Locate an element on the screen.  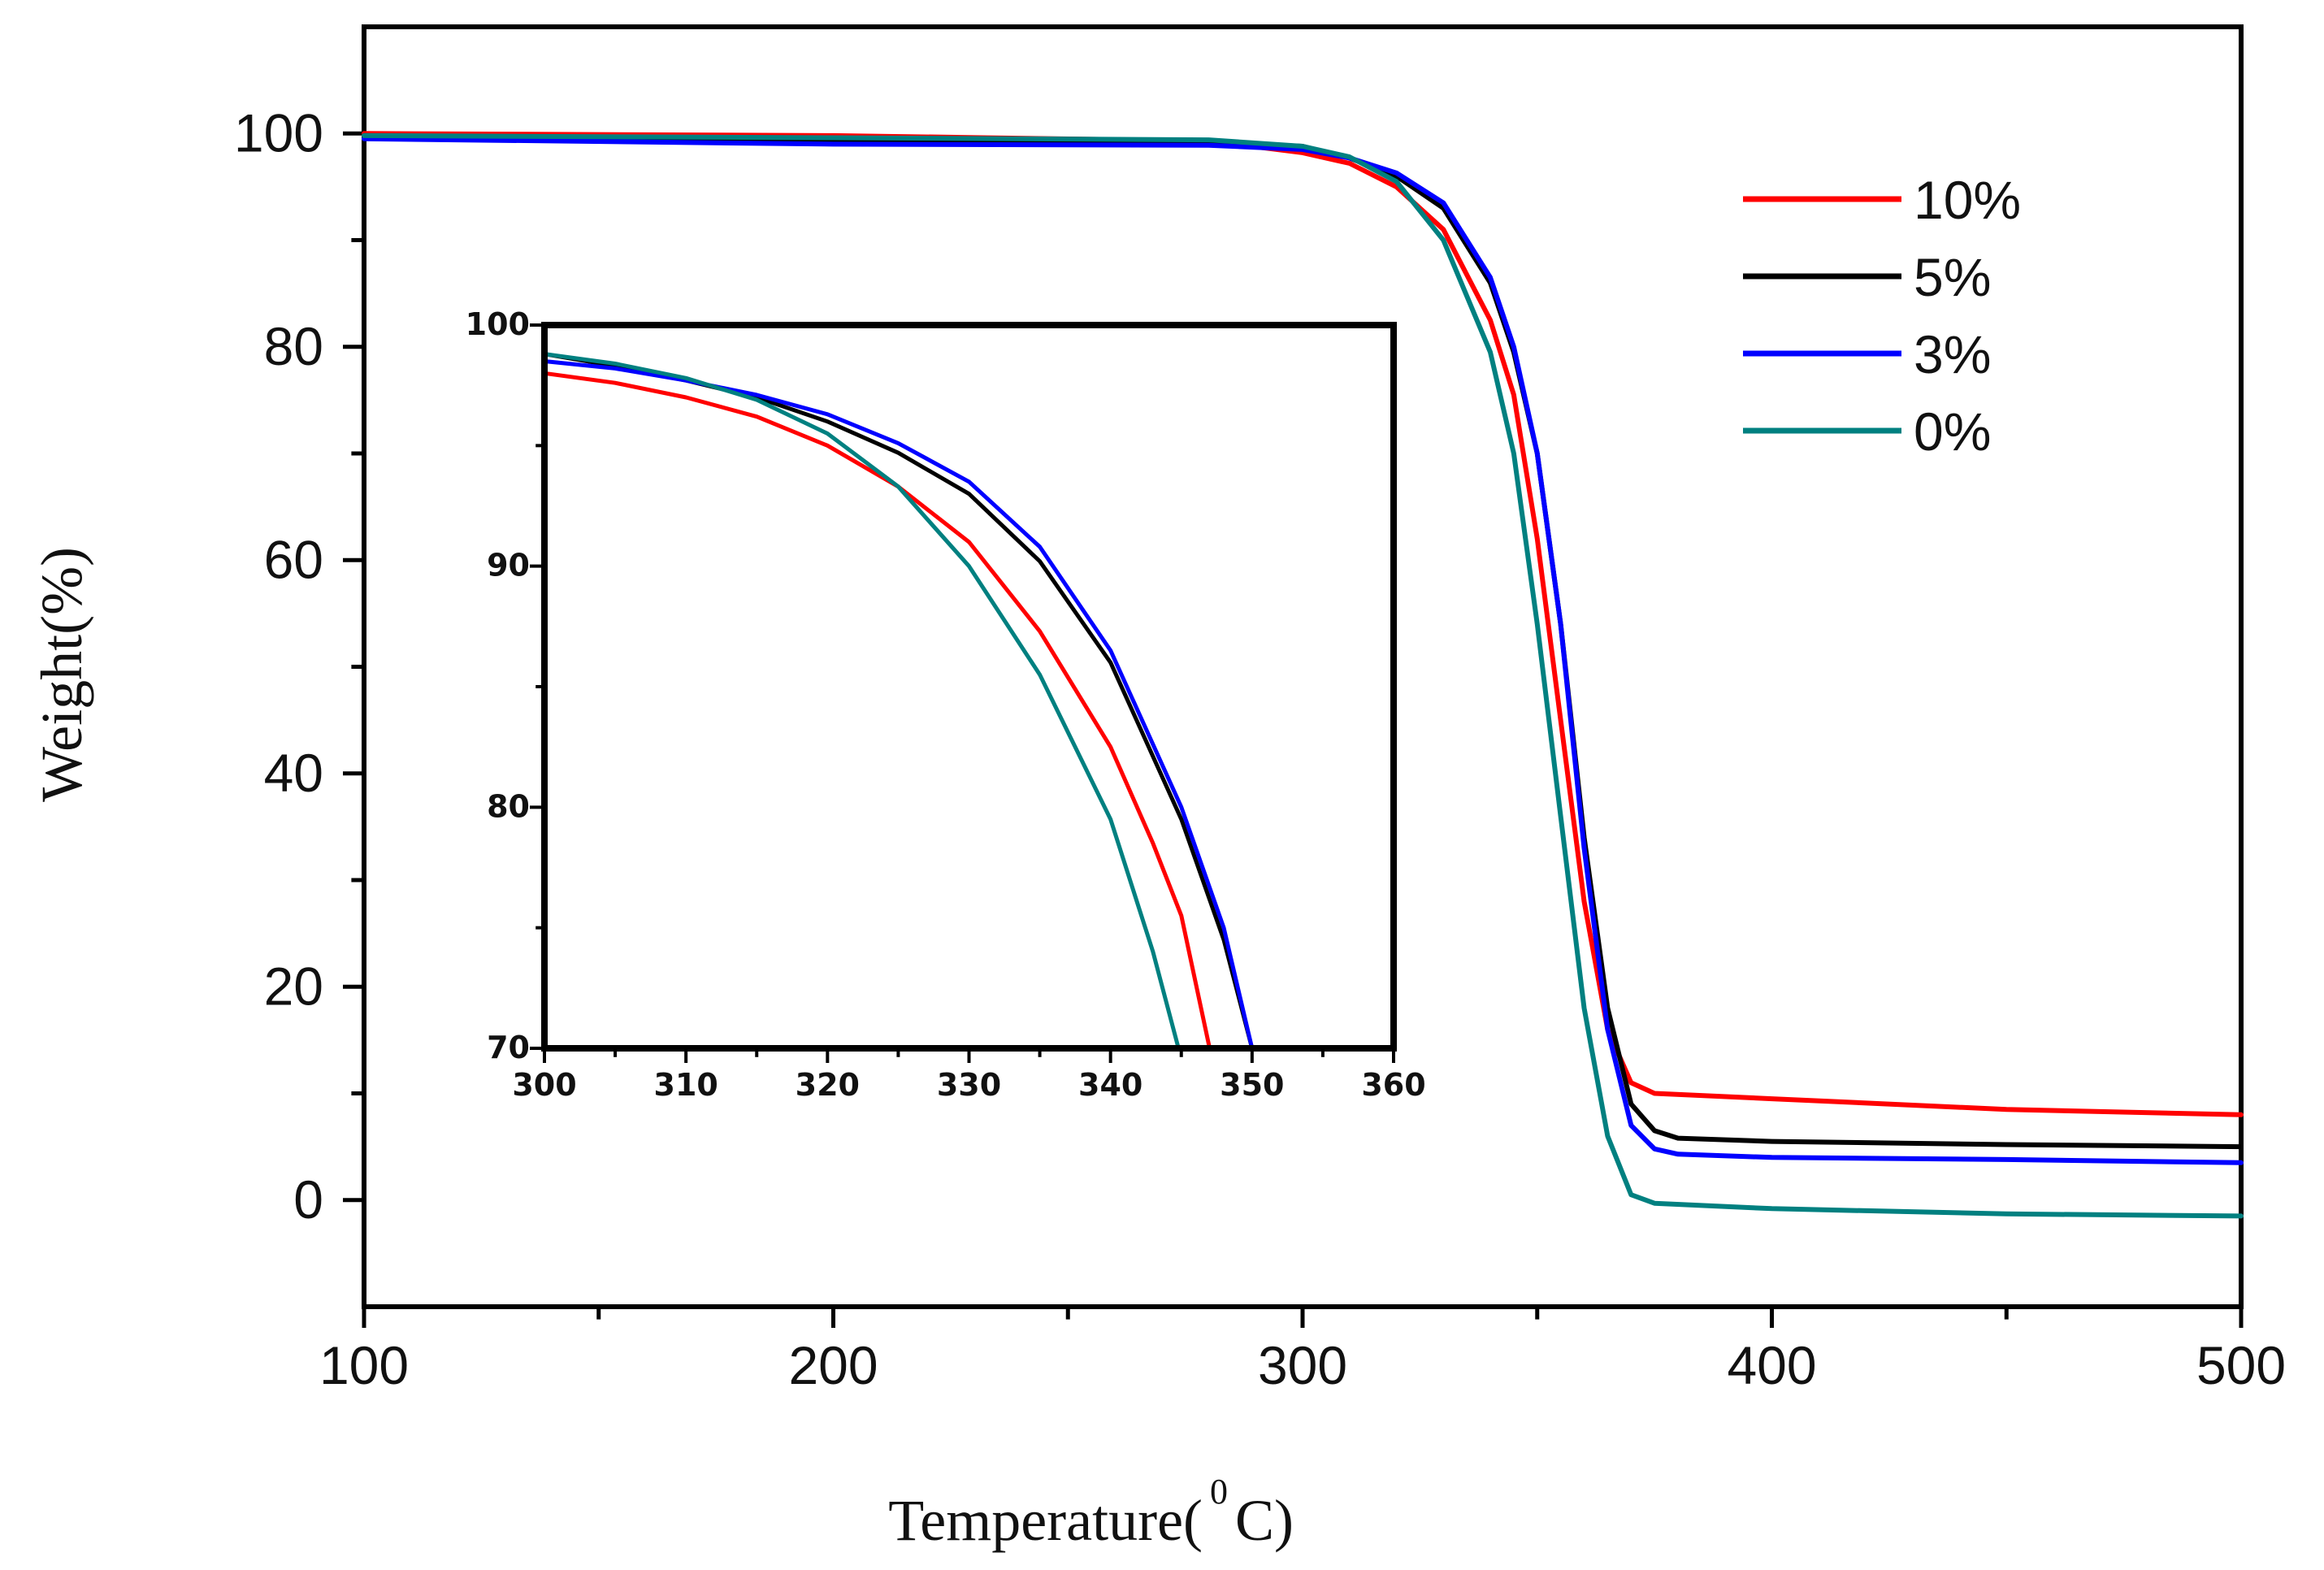
main-y-tick-label: 20 is located at coordinates (294, 986).